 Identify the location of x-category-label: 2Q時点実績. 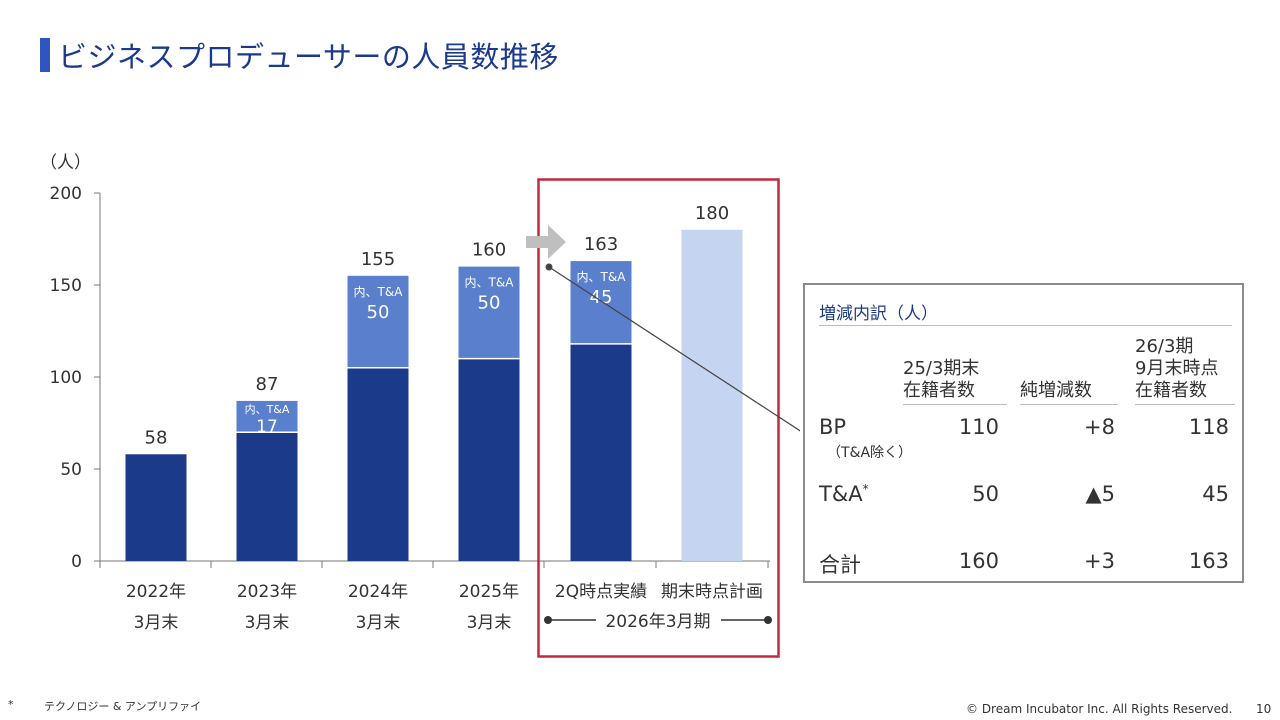
(601, 592).